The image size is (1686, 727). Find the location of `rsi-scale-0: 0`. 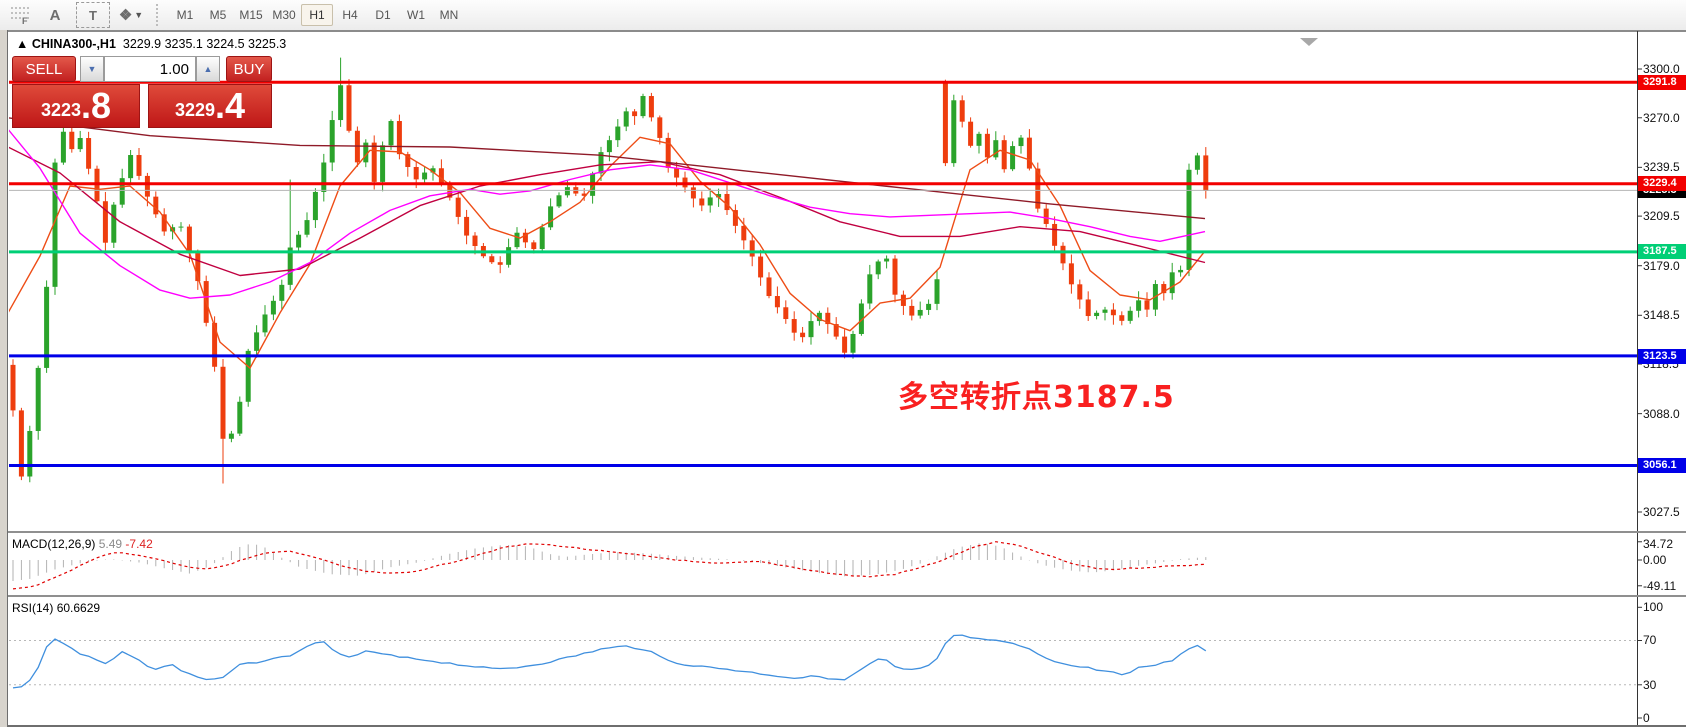

rsi-scale-0: 0 is located at coordinates (1646, 718).